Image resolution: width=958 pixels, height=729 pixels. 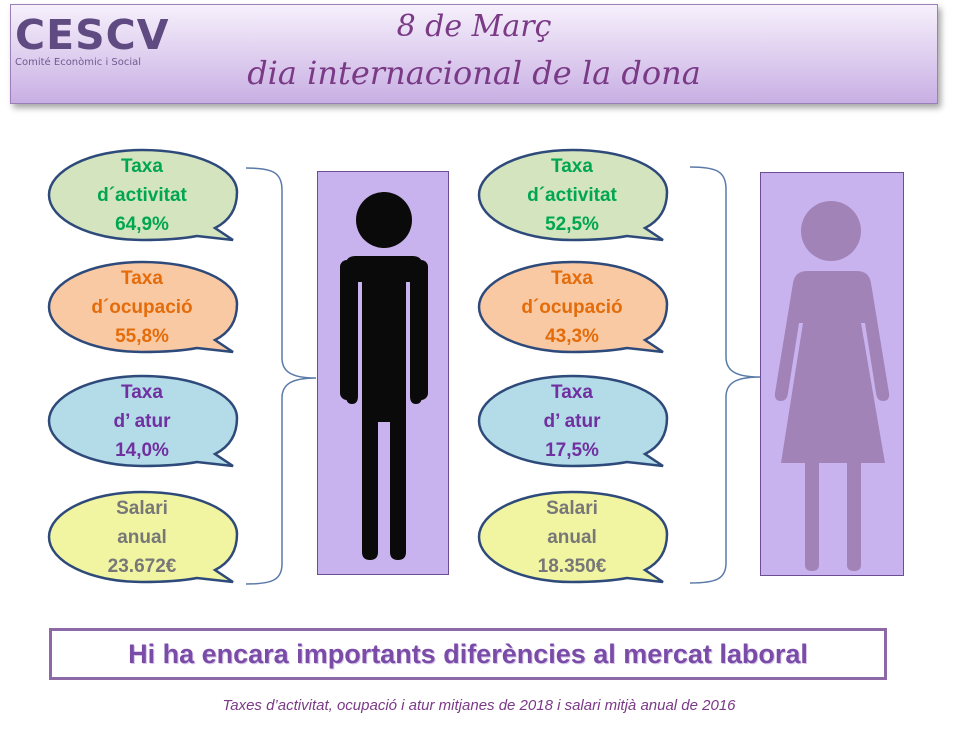 I want to click on men-brace, so click(x=281, y=376).